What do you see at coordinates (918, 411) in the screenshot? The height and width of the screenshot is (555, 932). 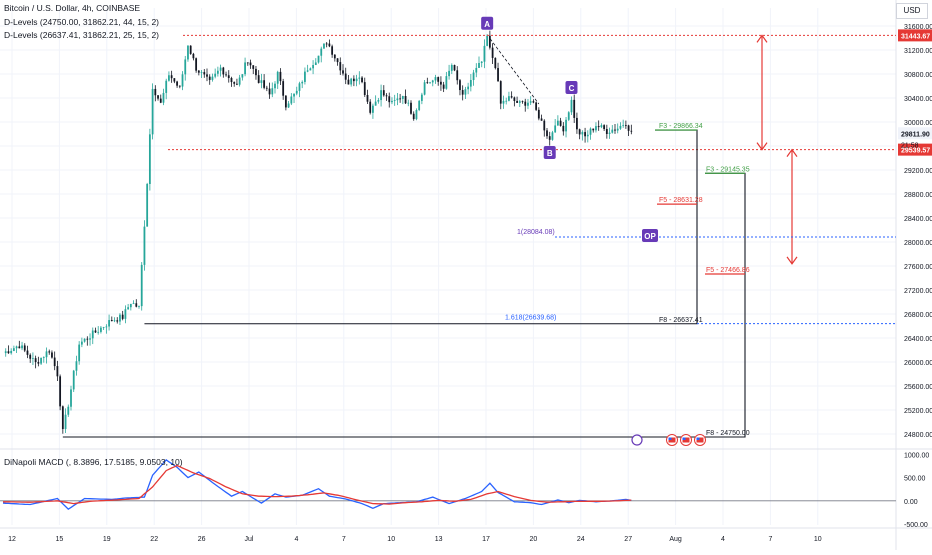 I see `price-tick-1: 25200.00` at bounding box center [918, 411].